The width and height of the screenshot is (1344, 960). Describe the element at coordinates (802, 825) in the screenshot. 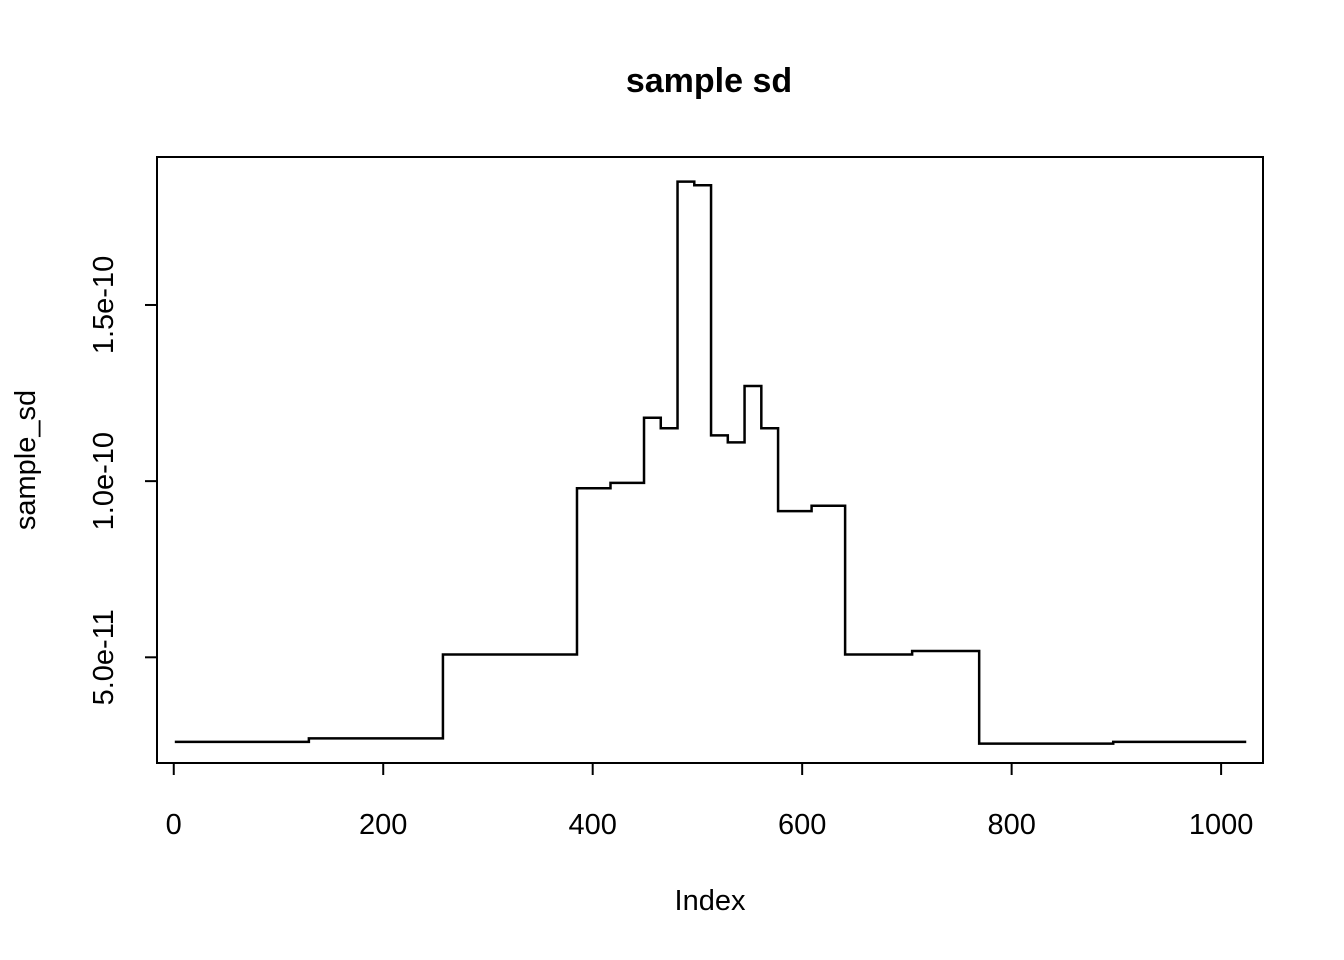

I see `x-tick-label: 600` at that location.